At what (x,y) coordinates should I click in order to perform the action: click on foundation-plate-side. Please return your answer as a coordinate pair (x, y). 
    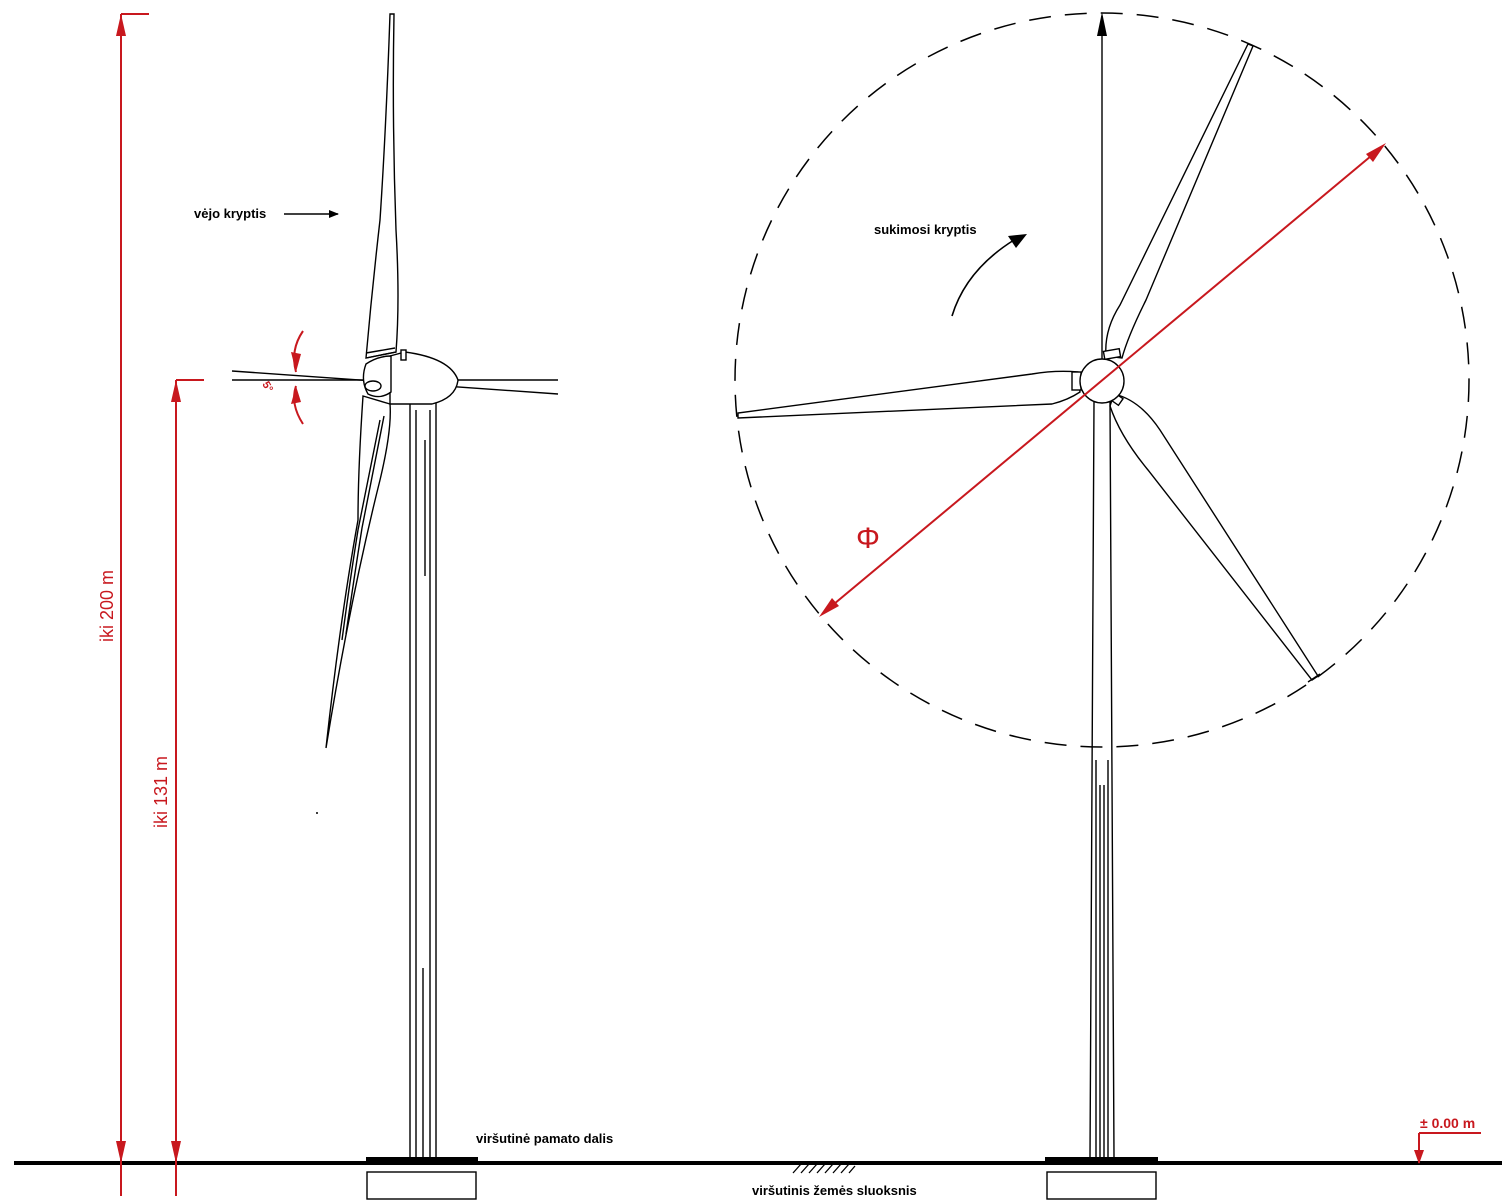
    Looking at the image, I should click on (422, 1159).